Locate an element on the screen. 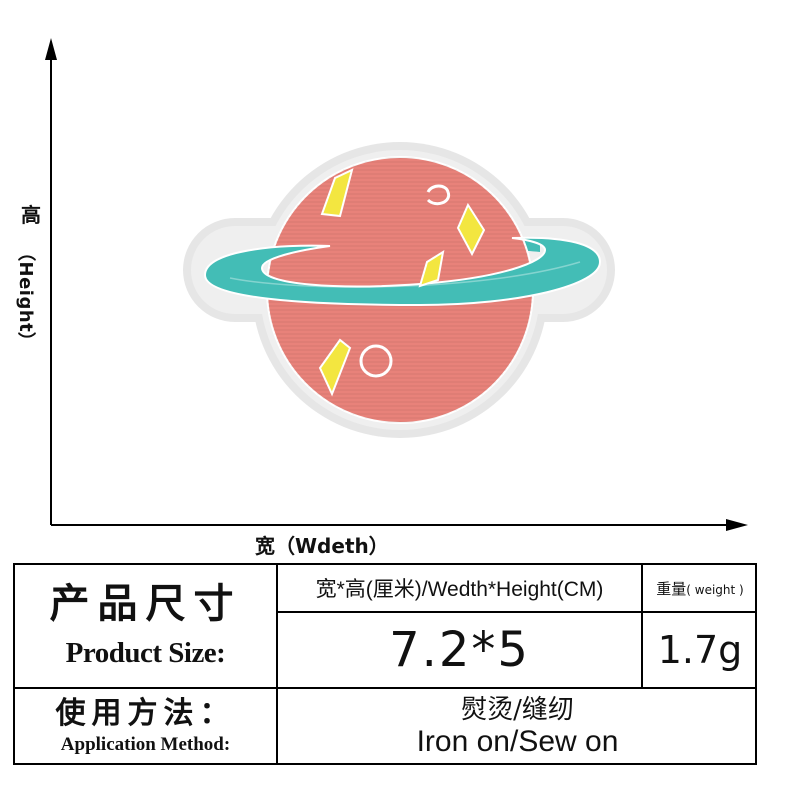 The height and width of the screenshot is (800, 800). height-axis-label: 高 （Height） is located at coordinates (30, 277).